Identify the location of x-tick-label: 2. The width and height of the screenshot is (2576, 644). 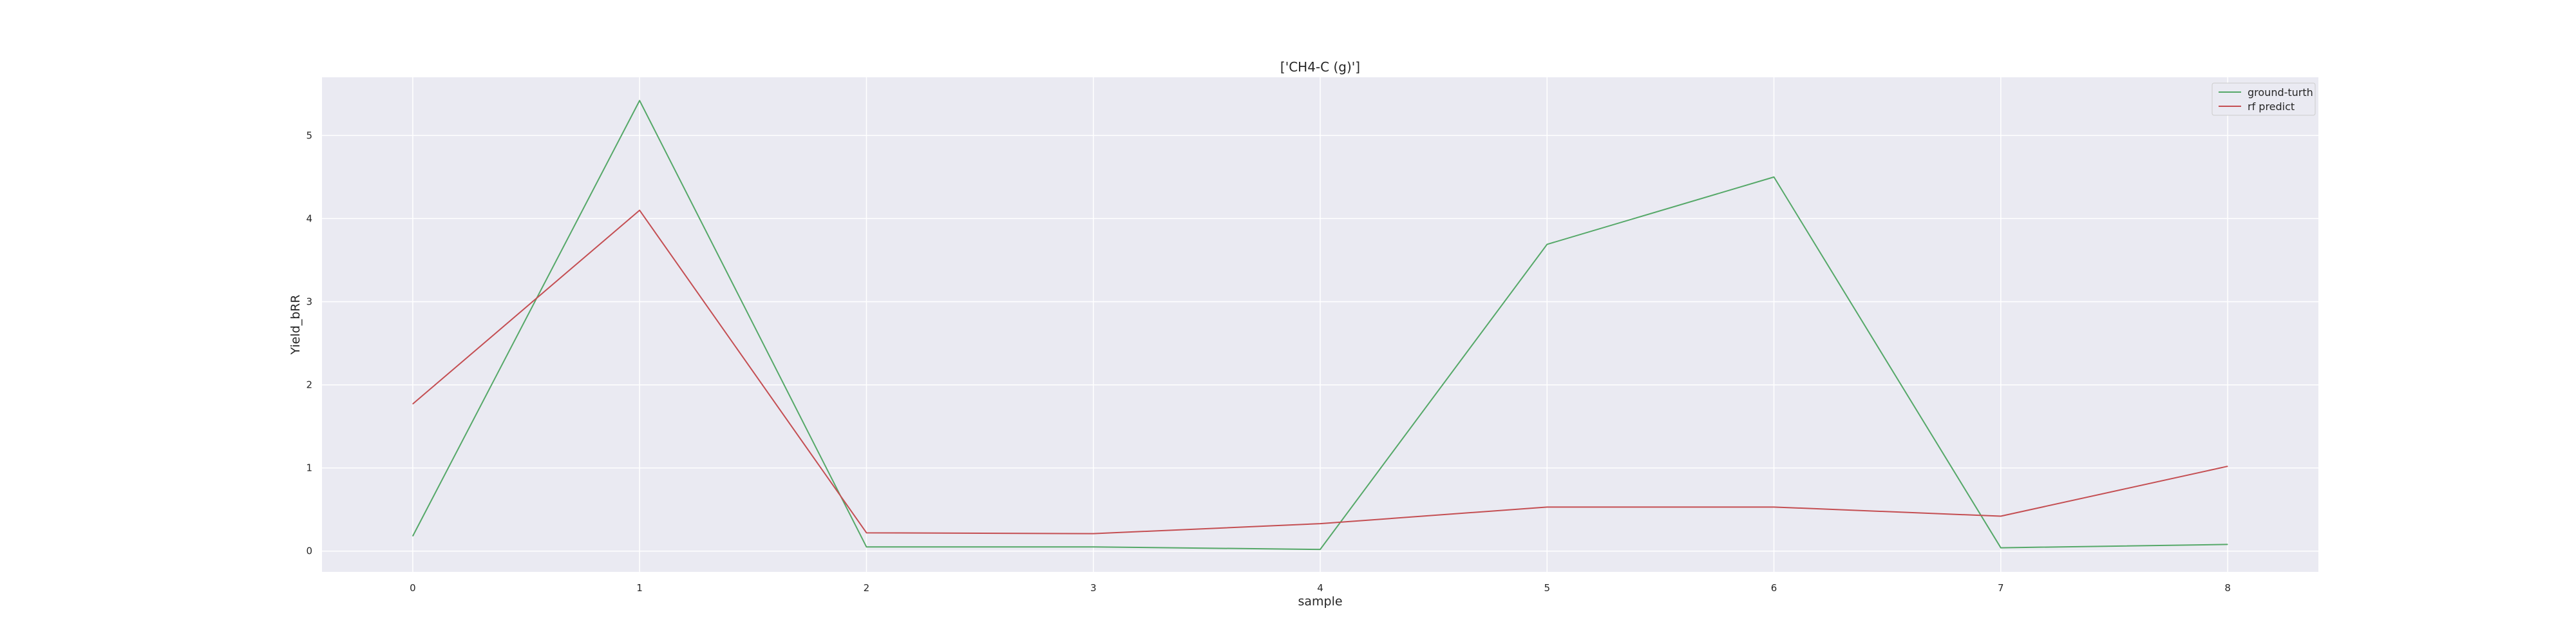
(867, 588).